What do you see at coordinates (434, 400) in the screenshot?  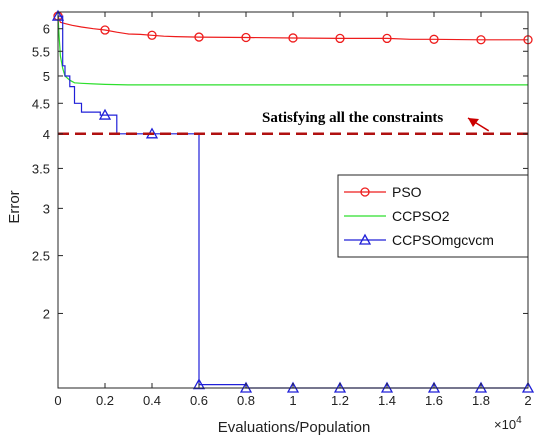 I see `x-tick-label: 1.6` at bounding box center [434, 400].